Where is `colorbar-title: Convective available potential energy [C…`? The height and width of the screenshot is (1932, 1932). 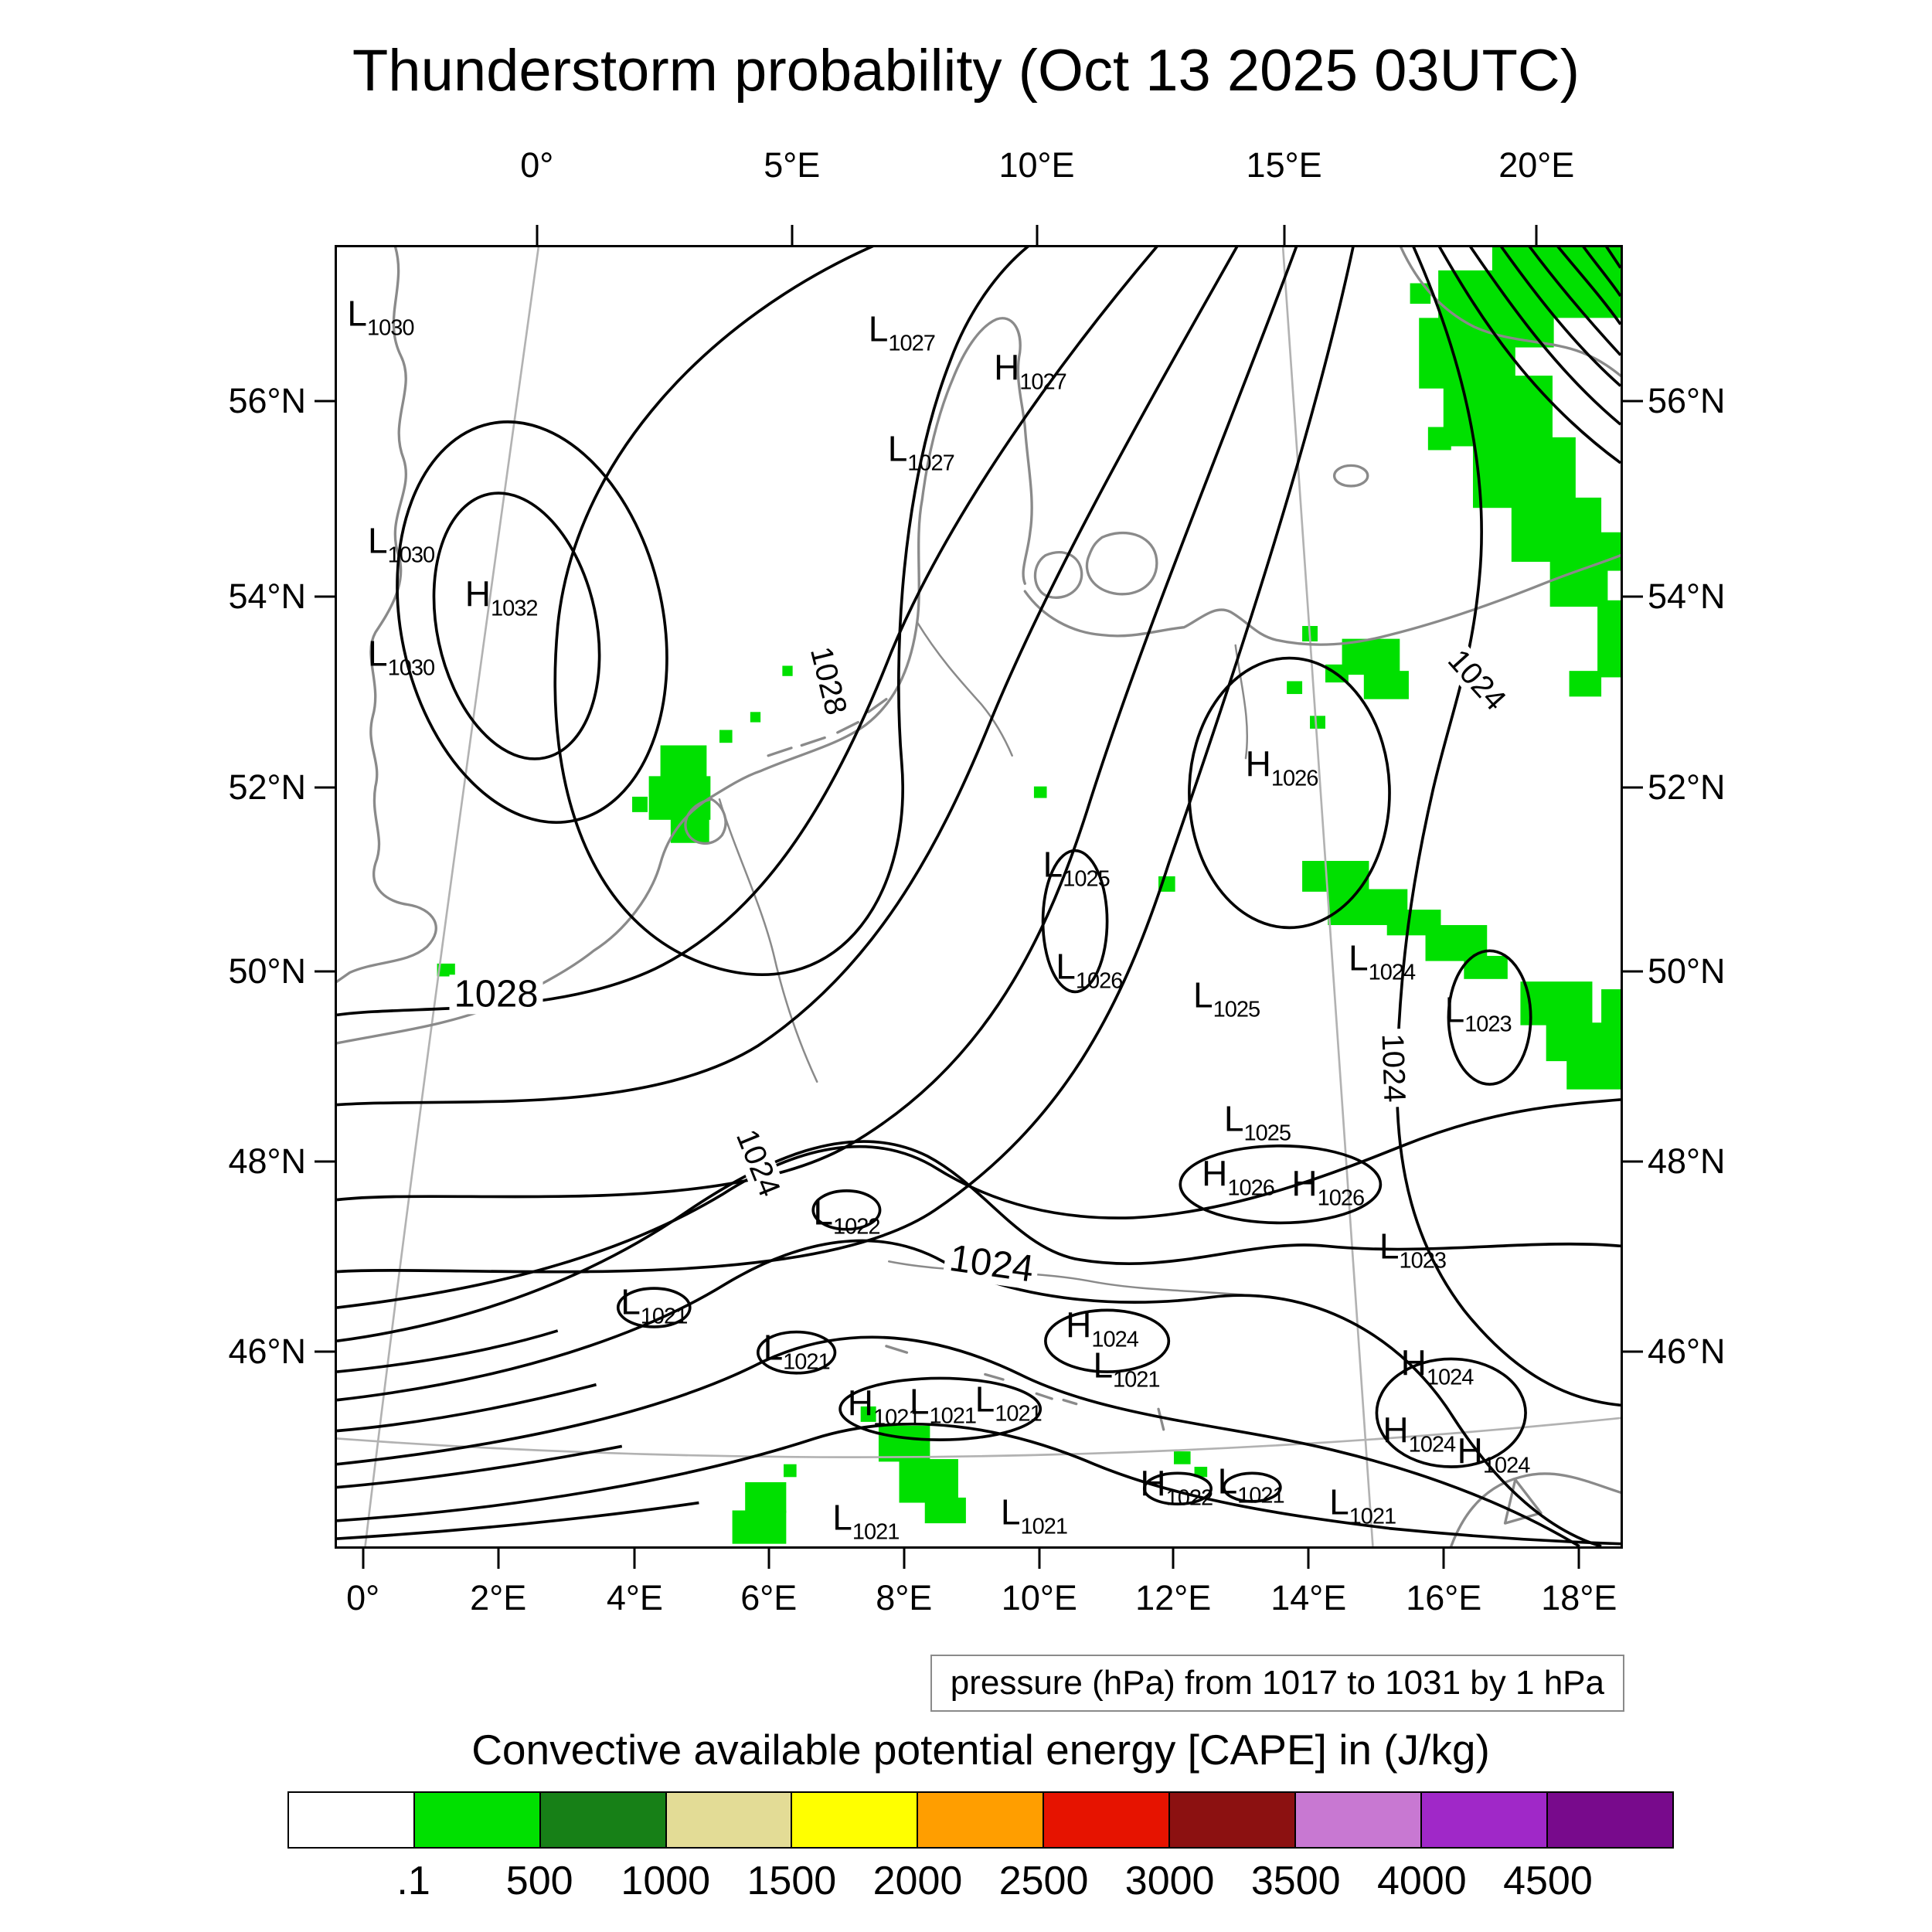
colorbar-title: Convective available potential energy [C… is located at coordinates (981, 1750).